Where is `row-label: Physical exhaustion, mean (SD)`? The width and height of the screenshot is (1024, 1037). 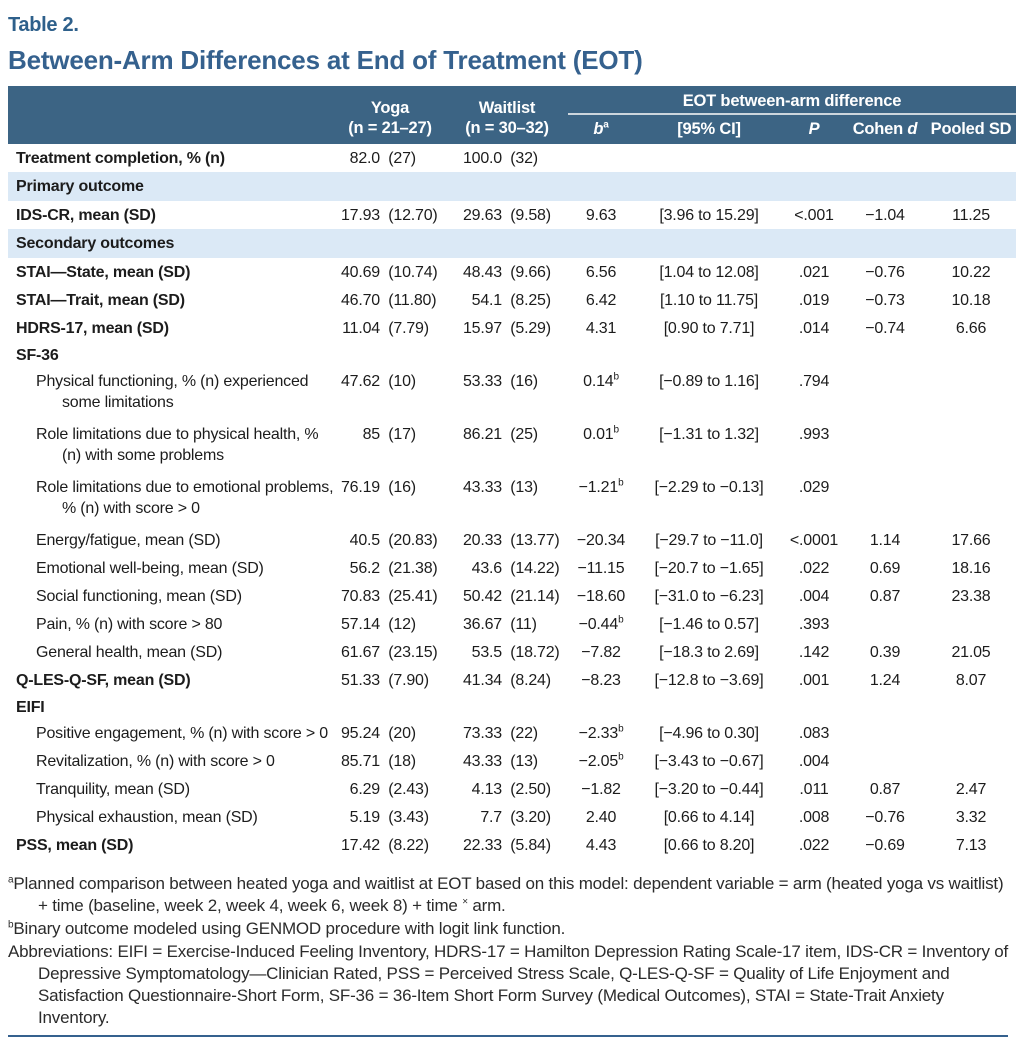 row-label: Physical exhaustion, mean (SD) is located at coordinates (147, 817).